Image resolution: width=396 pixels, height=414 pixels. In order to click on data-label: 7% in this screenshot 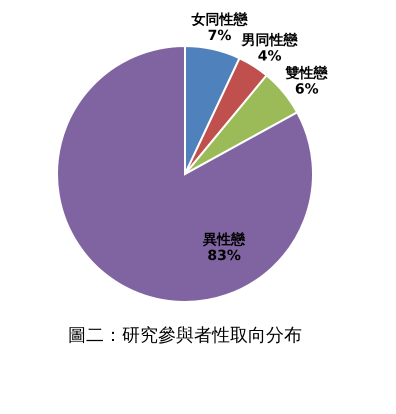, I will do `click(220, 36)`.